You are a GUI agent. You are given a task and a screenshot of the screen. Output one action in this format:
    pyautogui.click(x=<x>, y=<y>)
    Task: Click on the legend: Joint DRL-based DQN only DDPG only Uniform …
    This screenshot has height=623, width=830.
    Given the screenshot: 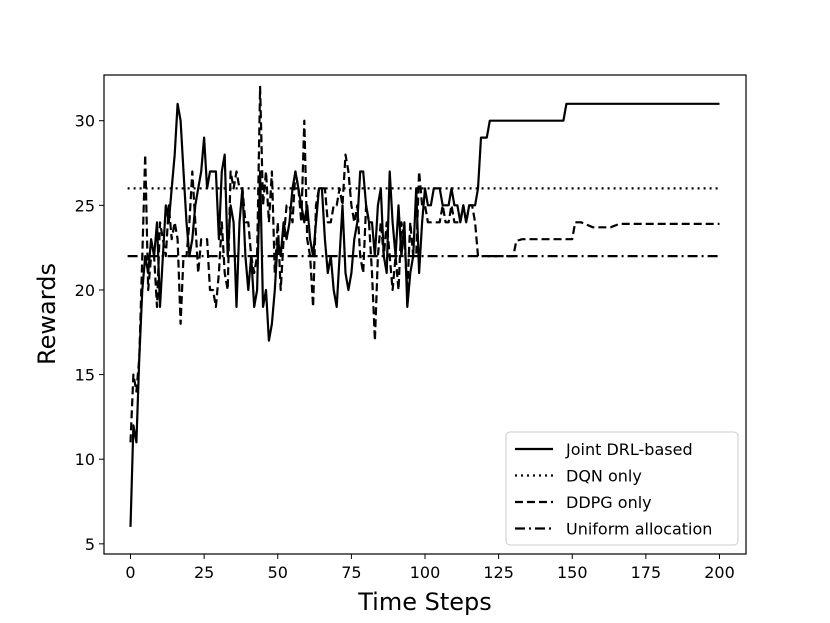 What is the action you would take?
    pyautogui.click(x=622, y=488)
    